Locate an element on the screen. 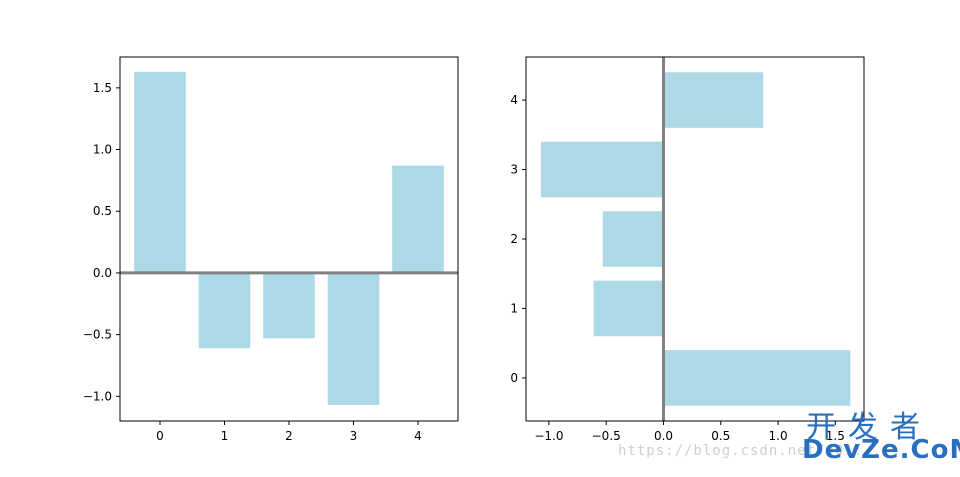  y-tick-label: −0.5 is located at coordinates (97, 335).